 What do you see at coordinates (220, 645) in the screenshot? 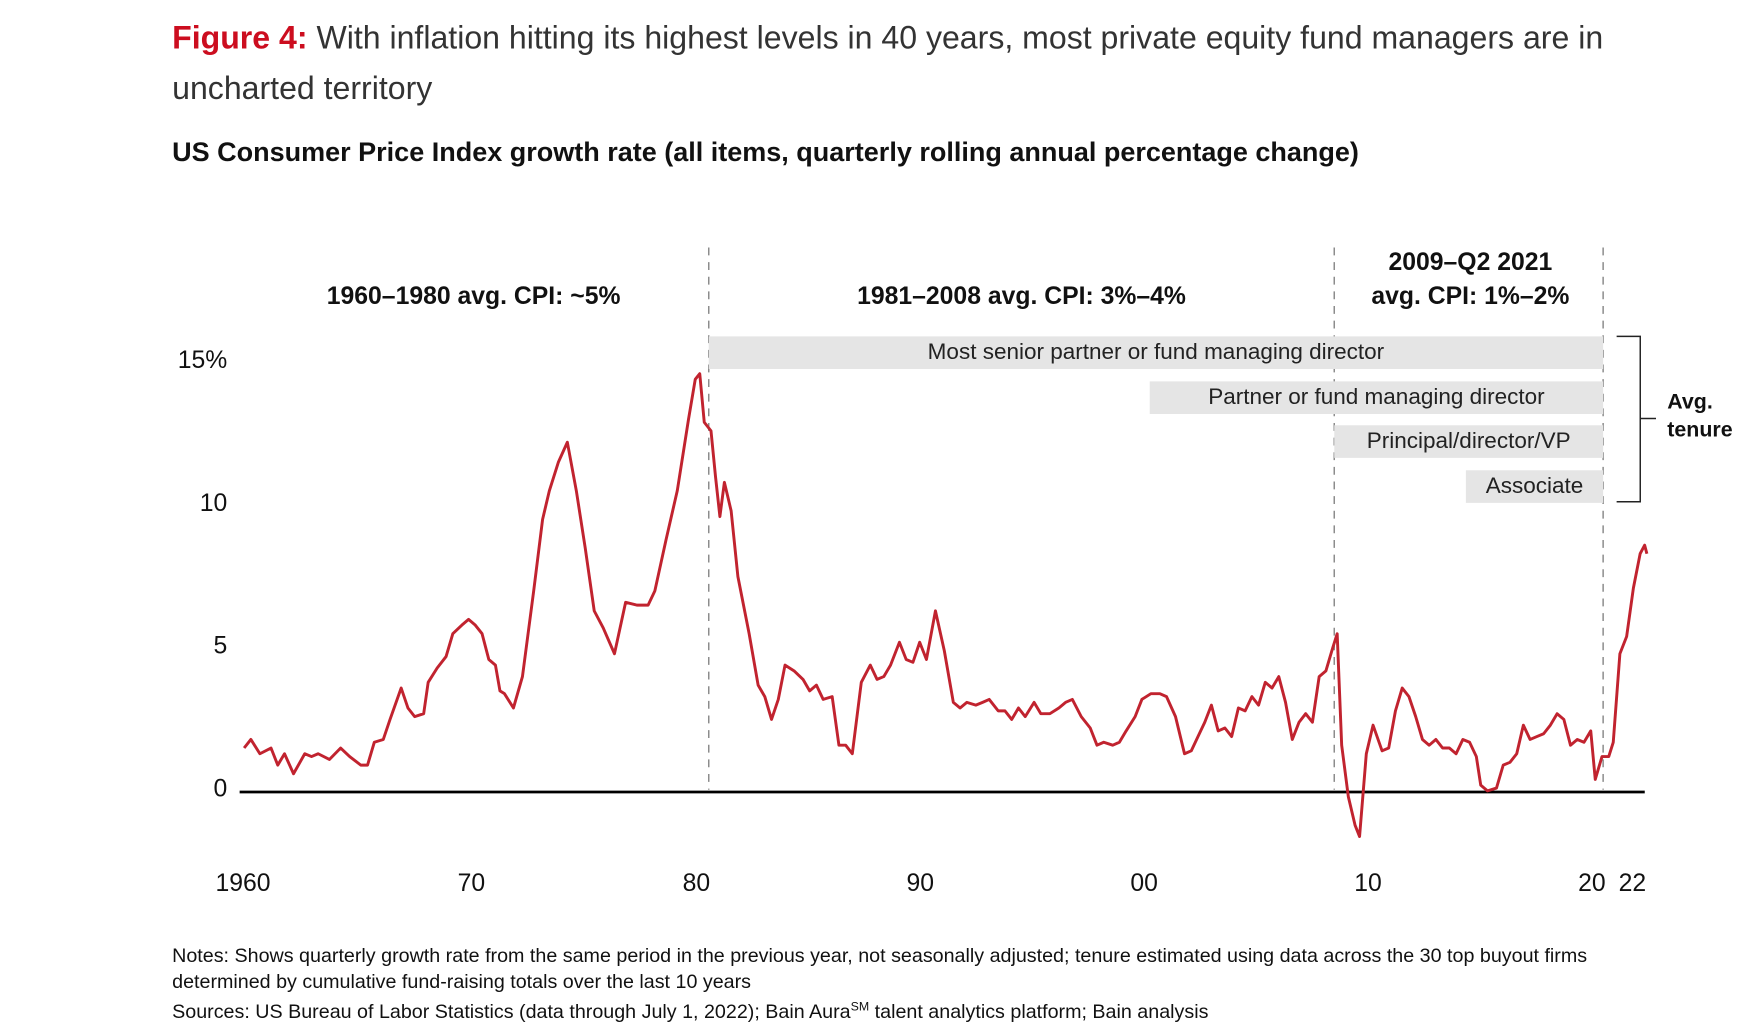
I see `y-tick-label: 5` at bounding box center [220, 645].